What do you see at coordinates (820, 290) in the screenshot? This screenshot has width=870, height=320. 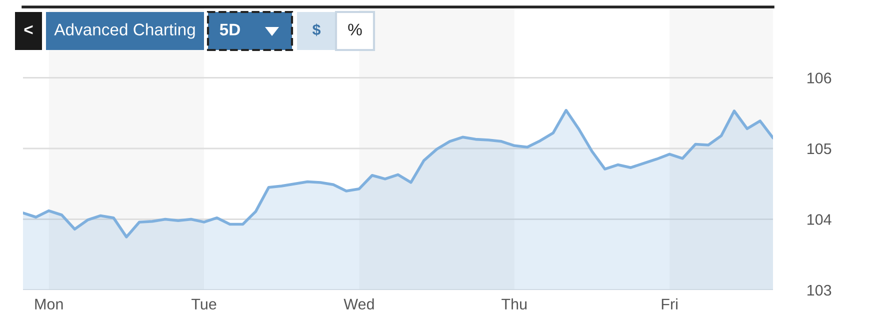 I see `y-tick-label: 103` at bounding box center [820, 290].